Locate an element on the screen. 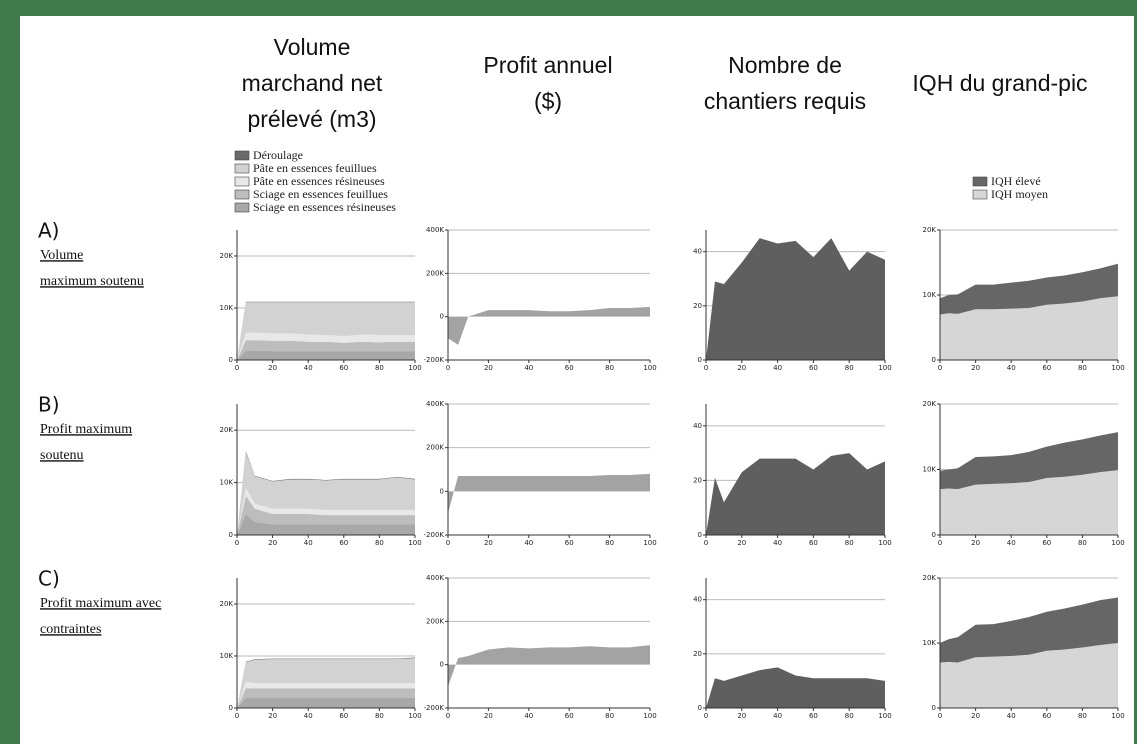 This screenshot has height=748, width=1137. row-label: contraintes is located at coordinates (70, 629).